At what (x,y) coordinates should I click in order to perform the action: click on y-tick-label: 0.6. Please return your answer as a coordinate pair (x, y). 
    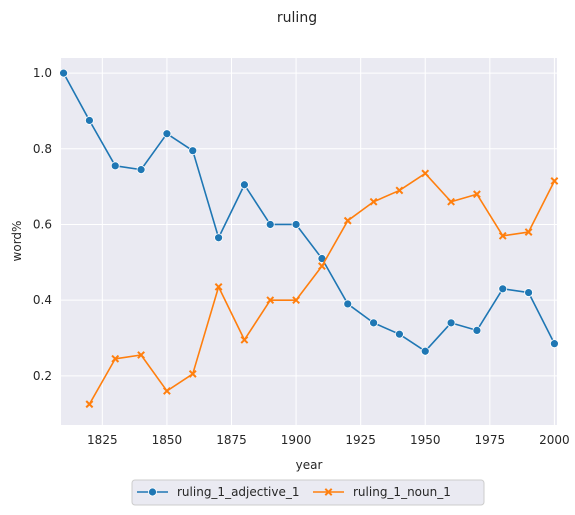
    Looking at the image, I should click on (42, 224).